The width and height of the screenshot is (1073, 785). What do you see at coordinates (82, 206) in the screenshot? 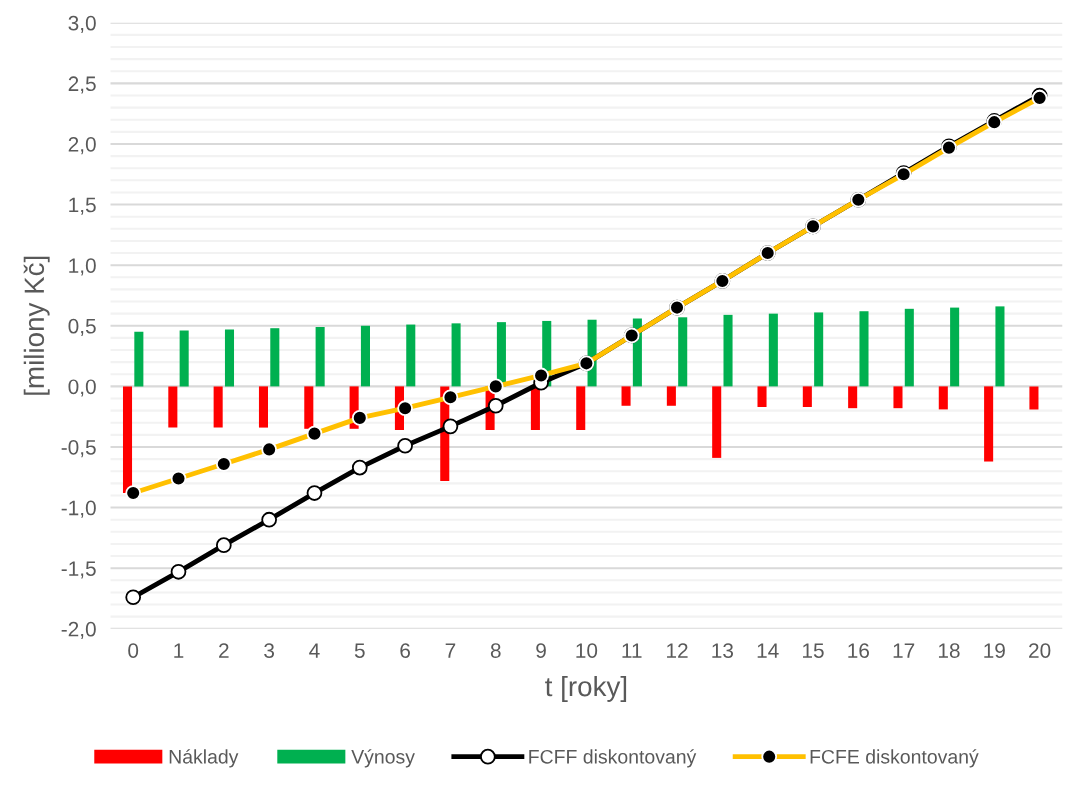
I see `y-tick-label: 1,5` at bounding box center [82, 206].